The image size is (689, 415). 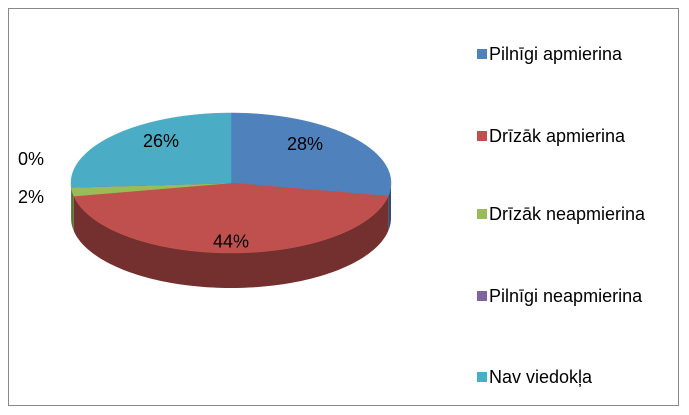 I want to click on legend-label: Pilnīgi apmierina, so click(x=556, y=54).